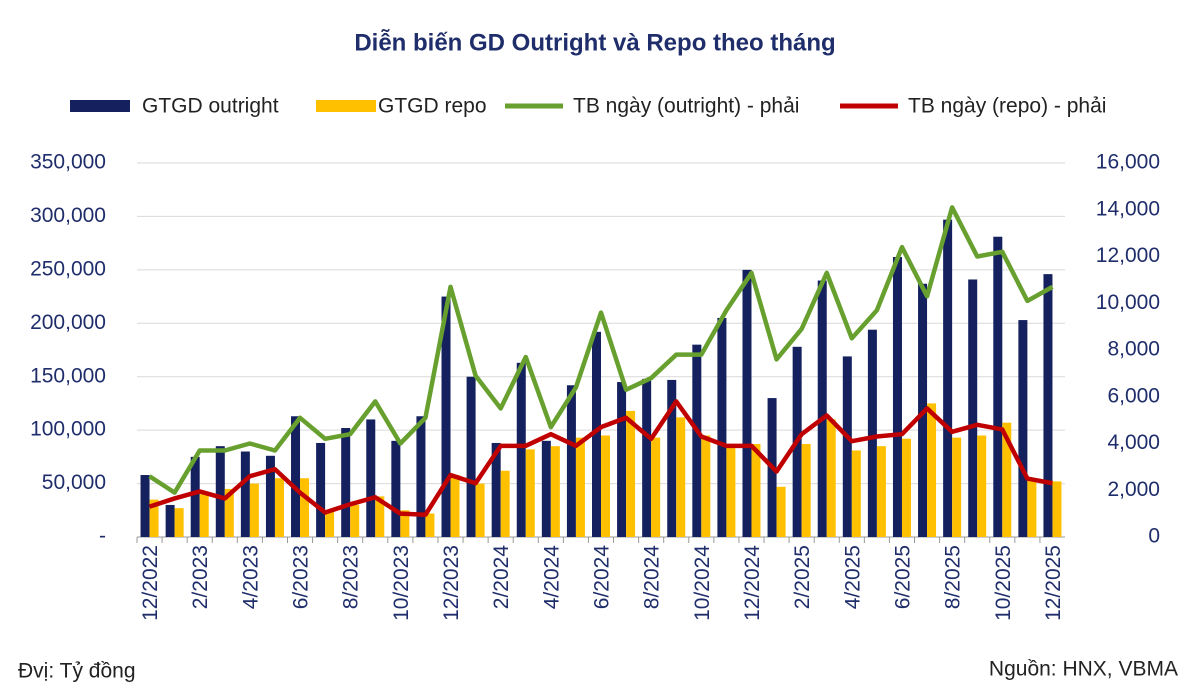 The image size is (1190, 694). What do you see at coordinates (1128, 208) in the screenshot?
I see `y2-tick-label: 14,000` at bounding box center [1128, 208].